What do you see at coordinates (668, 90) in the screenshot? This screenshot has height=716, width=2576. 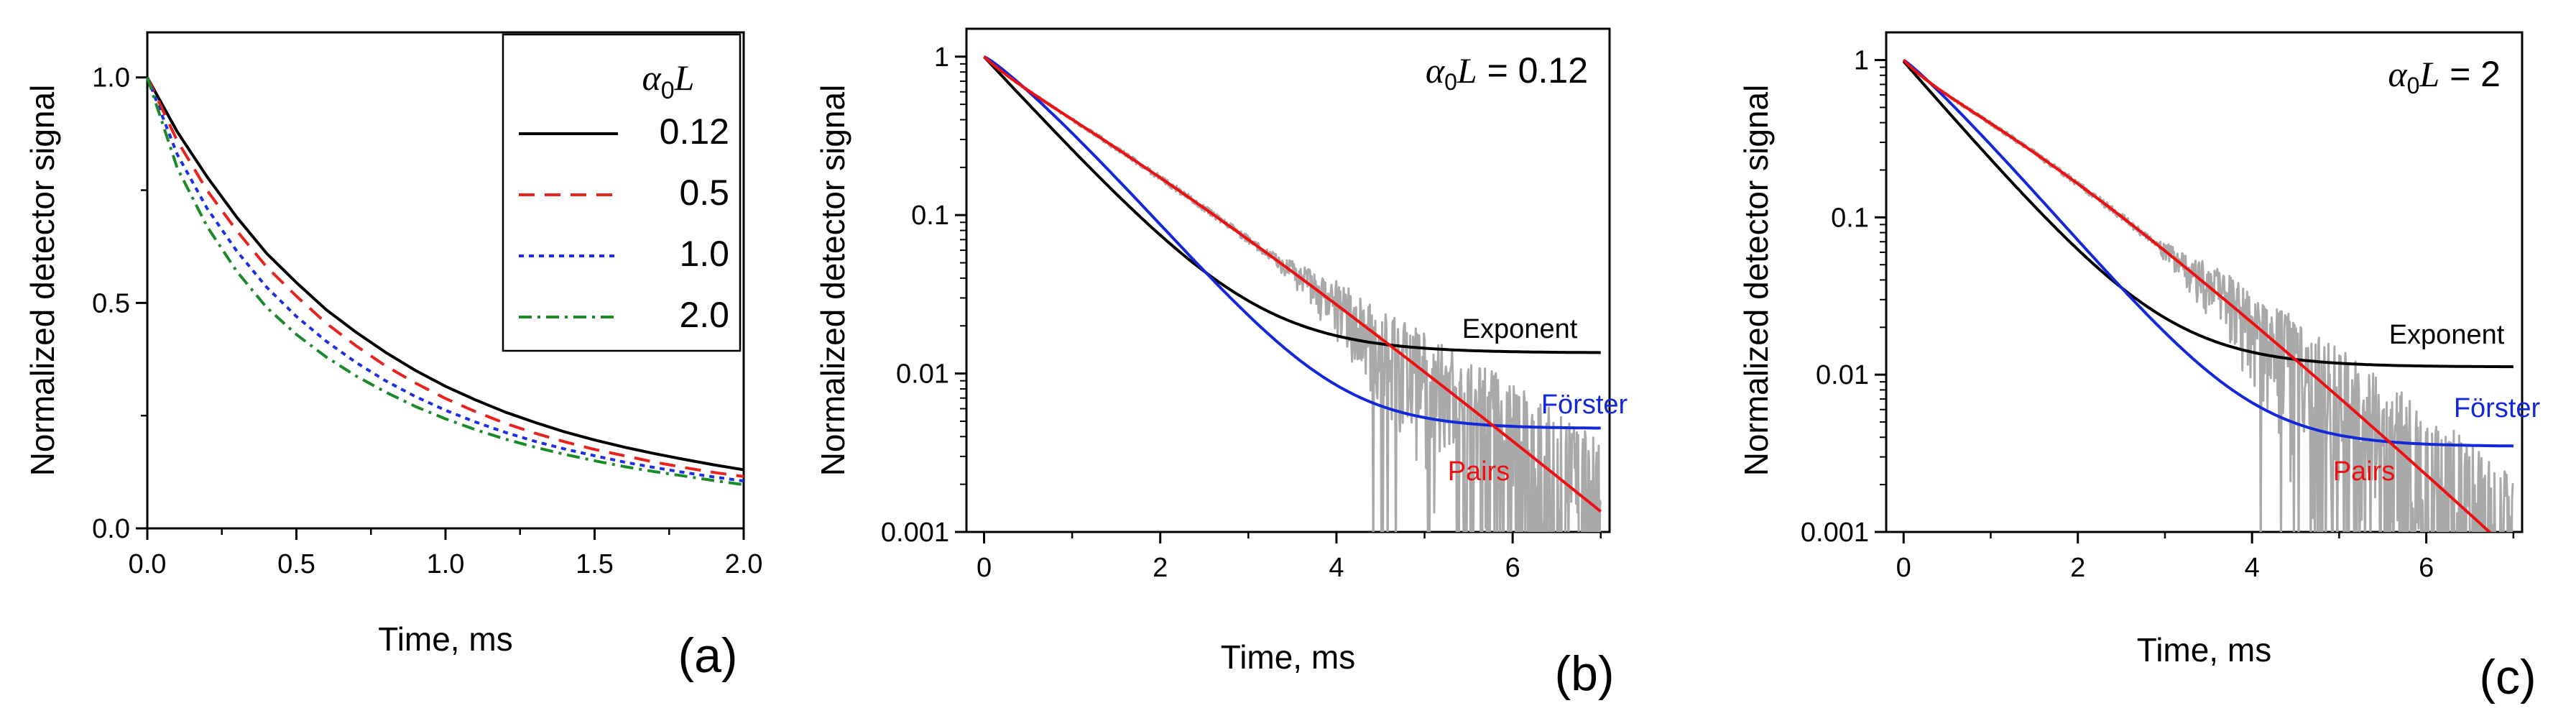 I see `legend-title-sub: 0` at bounding box center [668, 90].